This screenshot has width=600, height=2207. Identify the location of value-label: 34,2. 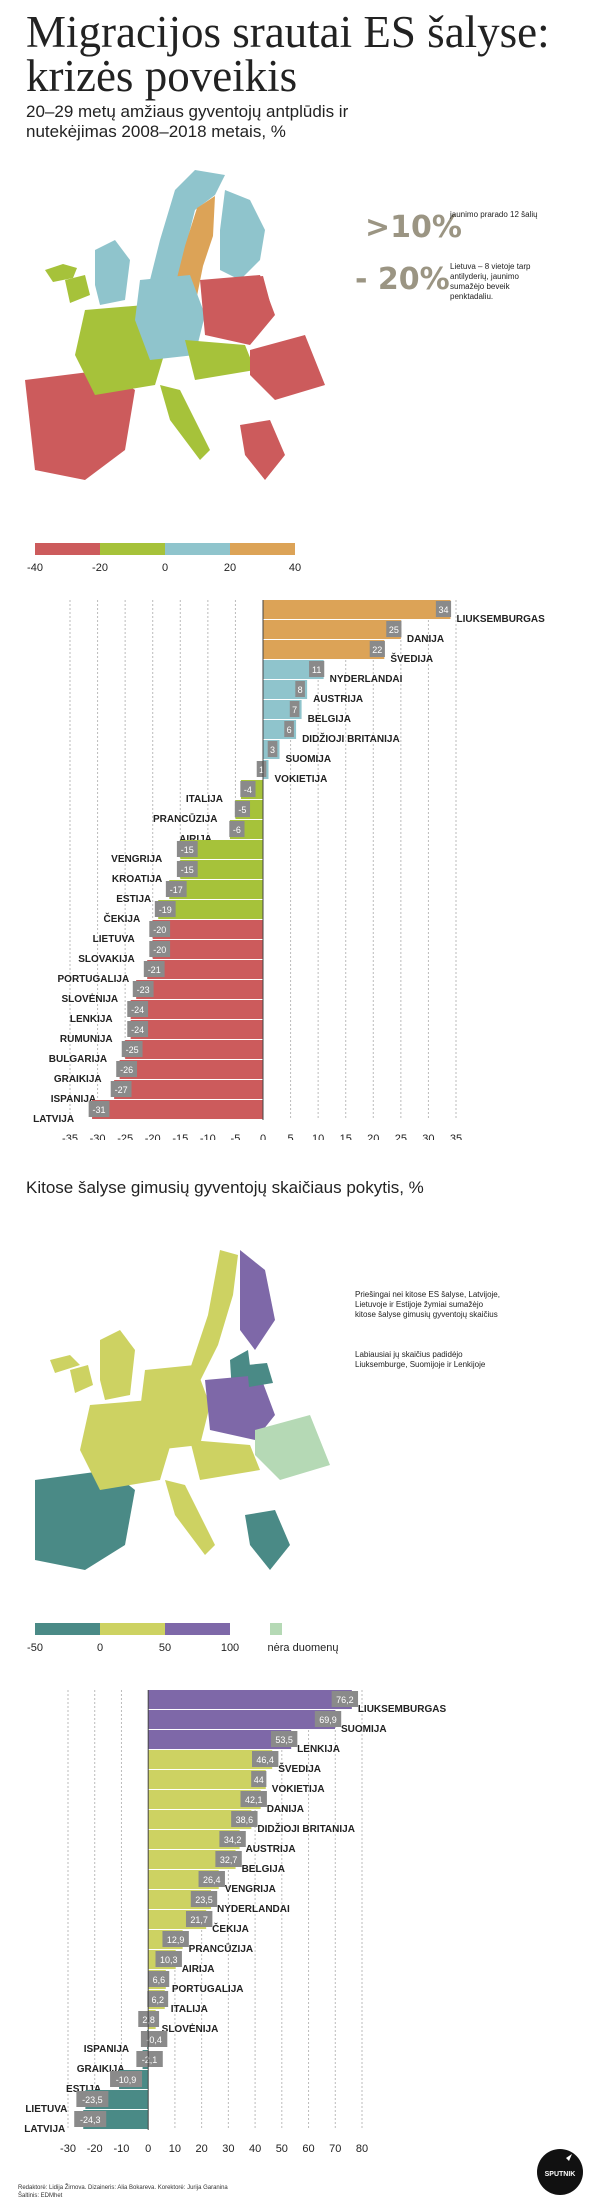
(233, 1840).